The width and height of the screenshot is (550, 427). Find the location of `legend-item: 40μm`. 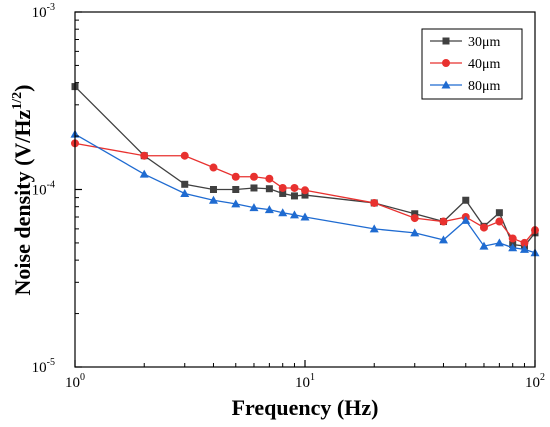

legend-item: 40μm is located at coordinates (465, 64).